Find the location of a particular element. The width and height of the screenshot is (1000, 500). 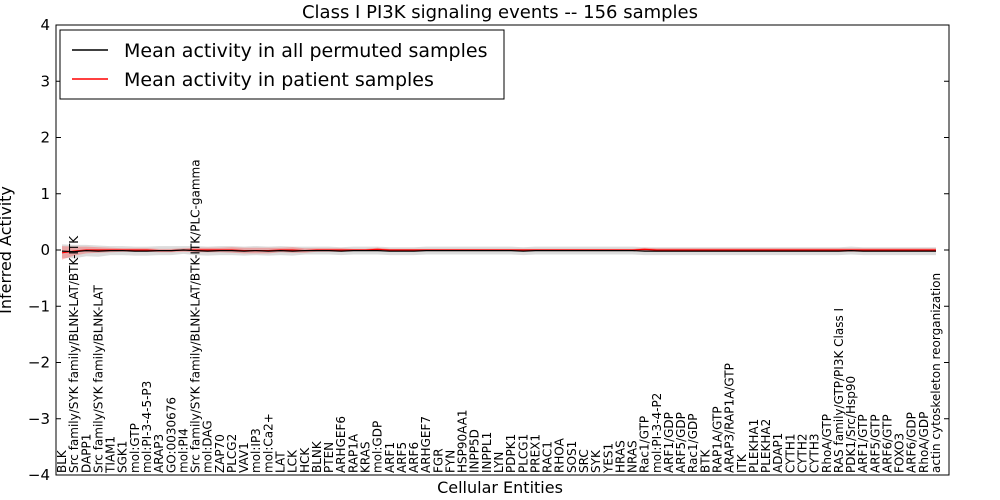

x-category-label: DAPP1 is located at coordinates (86, 453).